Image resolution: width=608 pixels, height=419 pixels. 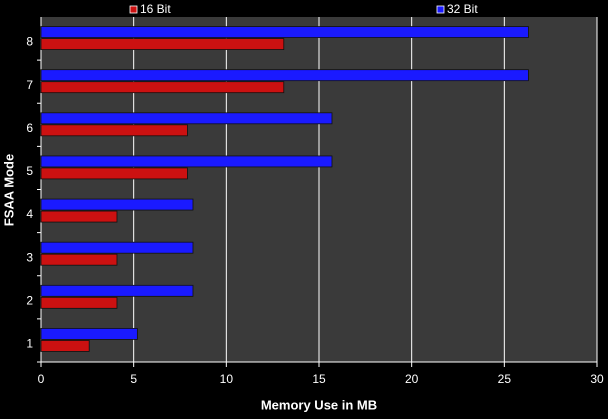 I want to click on x-axis-title: Memory Use in MB, so click(x=319, y=404).